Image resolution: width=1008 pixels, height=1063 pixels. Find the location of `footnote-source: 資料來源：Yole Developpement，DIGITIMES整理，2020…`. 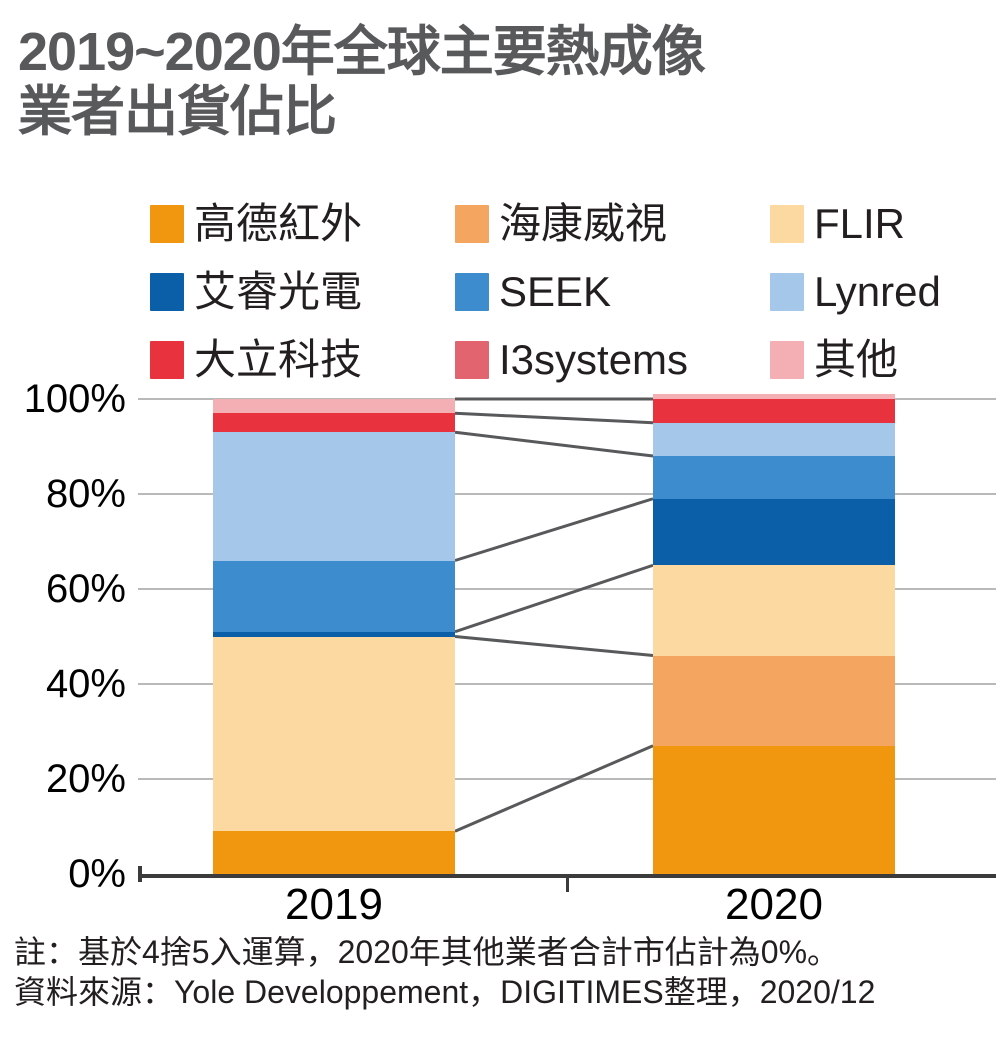

footnote-source: 資料來源：Yole Developpement，DIGITIMES整理，2020… is located at coordinates (445, 992).